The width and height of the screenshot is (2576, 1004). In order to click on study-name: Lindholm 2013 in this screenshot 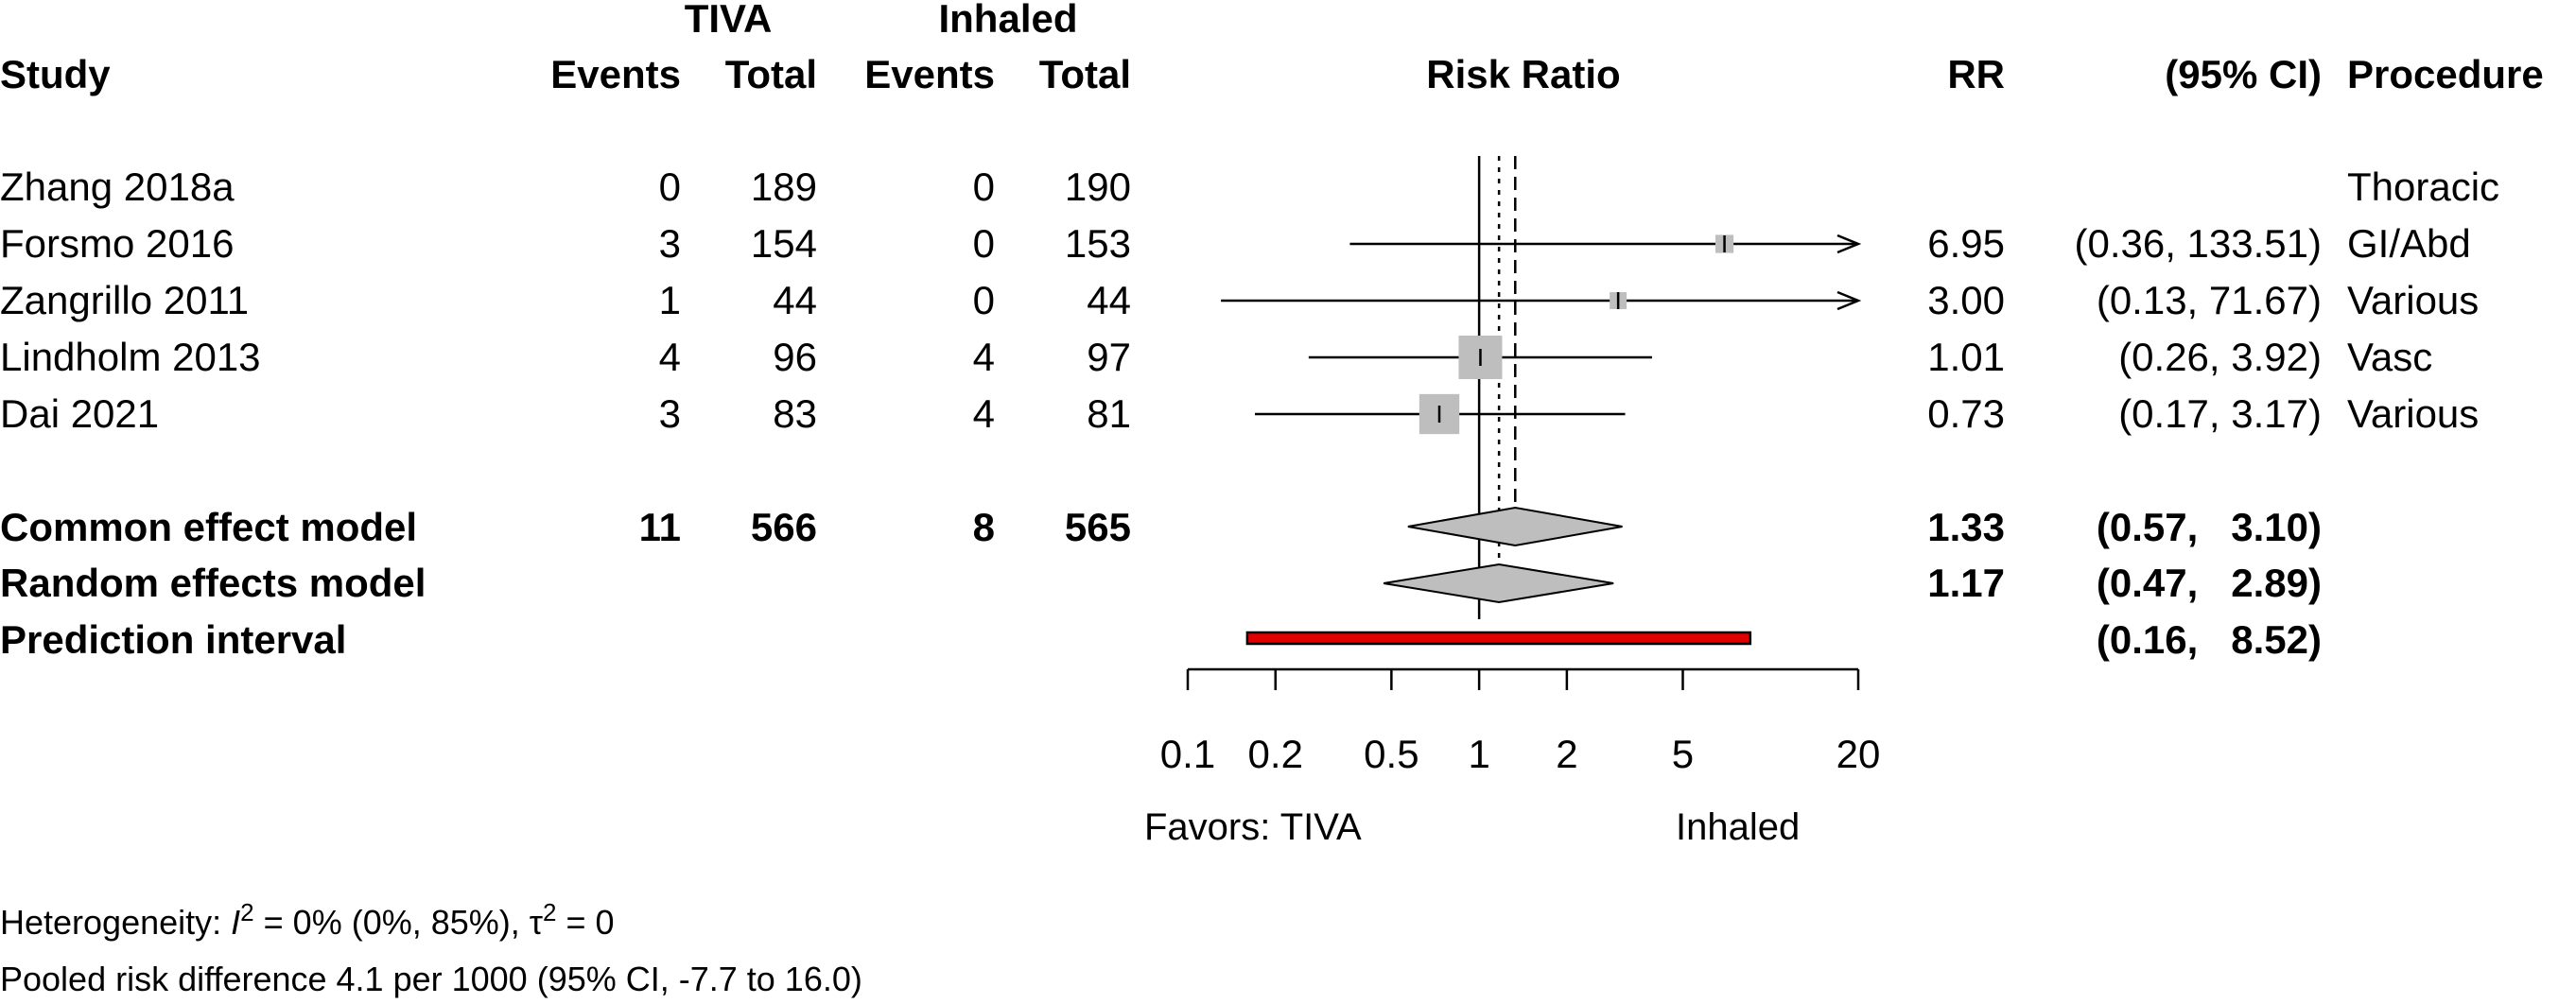, I will do `click(130, 357)`.